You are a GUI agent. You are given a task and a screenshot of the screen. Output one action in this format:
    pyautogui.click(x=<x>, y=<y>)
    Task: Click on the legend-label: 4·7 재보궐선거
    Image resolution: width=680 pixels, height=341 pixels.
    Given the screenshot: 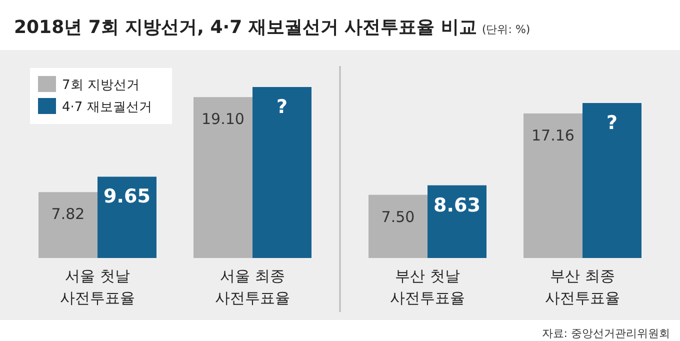 What is the action you would take?
    pyautogui.click(x=107, y=107)
    